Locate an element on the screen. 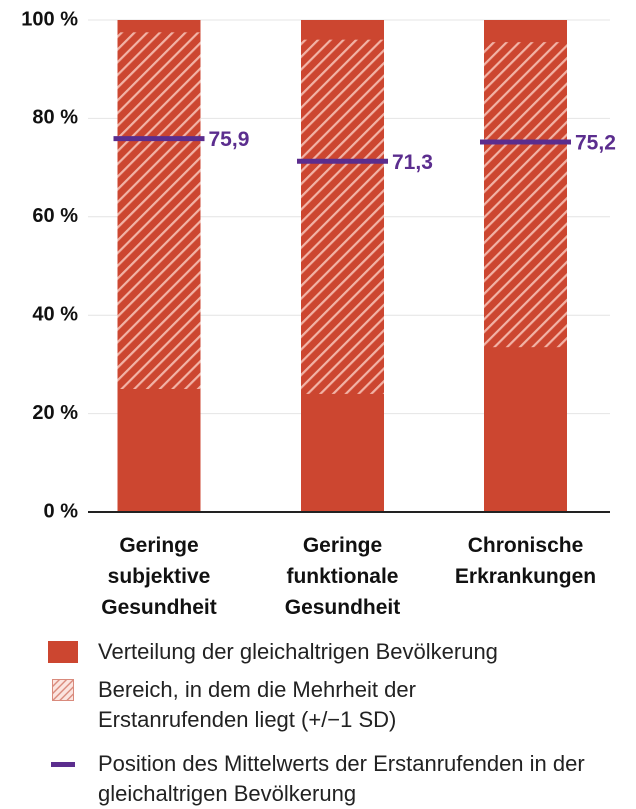  x-tick-label: Geringe subjektive Gesundheit is located at coordinates (159, 576).